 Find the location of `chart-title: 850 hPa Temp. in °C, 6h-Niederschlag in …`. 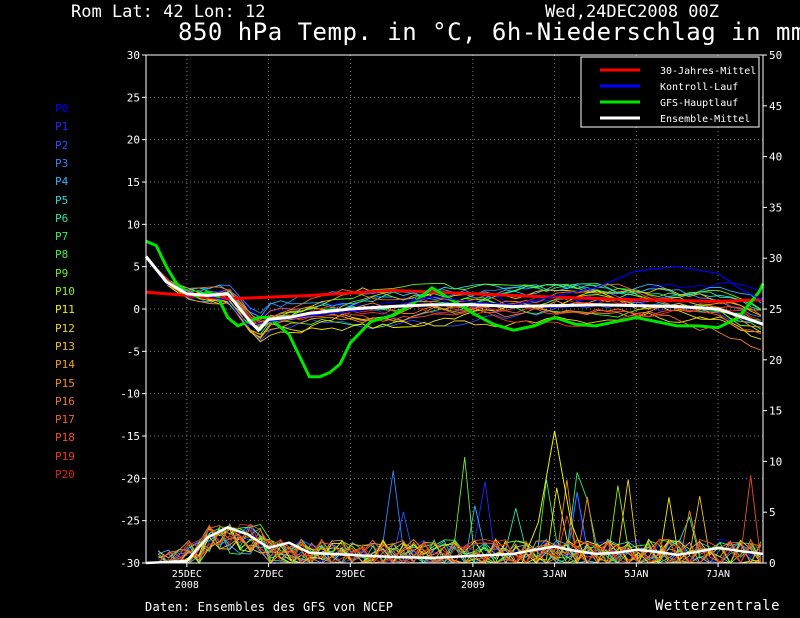

chart-title: 850 hPa Temp. in °C, 6h-Niederschlag in … is located at coordinates (489, 32).